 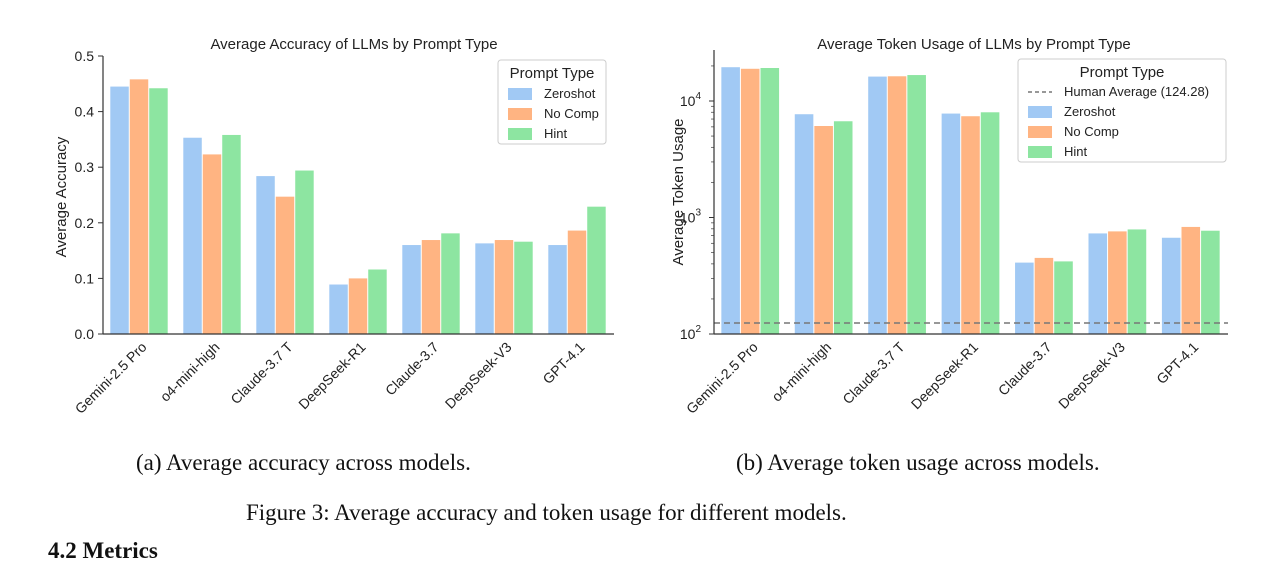 I want to click on token-y-tick-label: 10⁴, so click(x=691, y=100).